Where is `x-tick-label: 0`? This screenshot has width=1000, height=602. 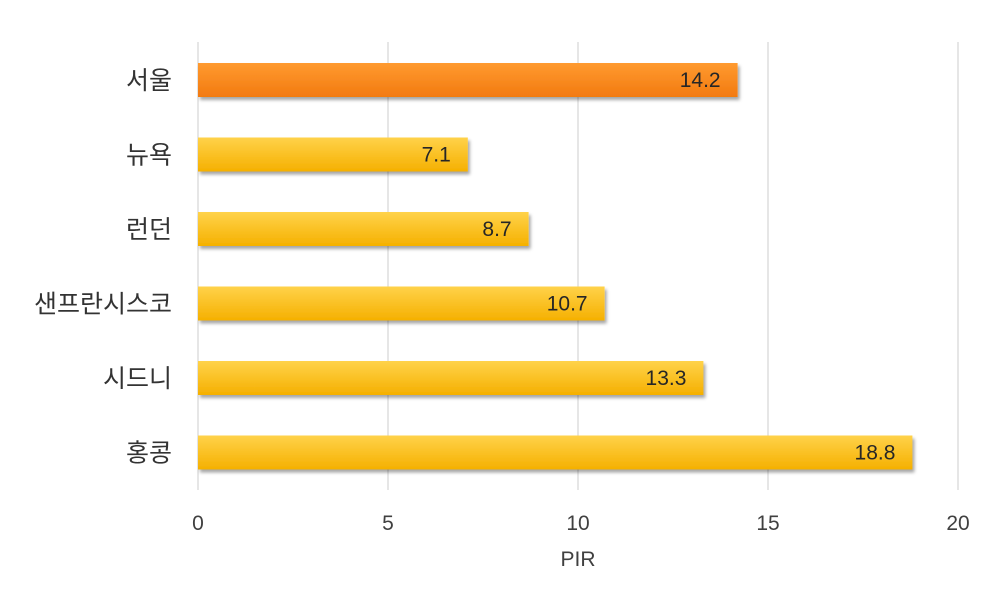
x-tick-label: 0 is located at coordinates (198, 523).